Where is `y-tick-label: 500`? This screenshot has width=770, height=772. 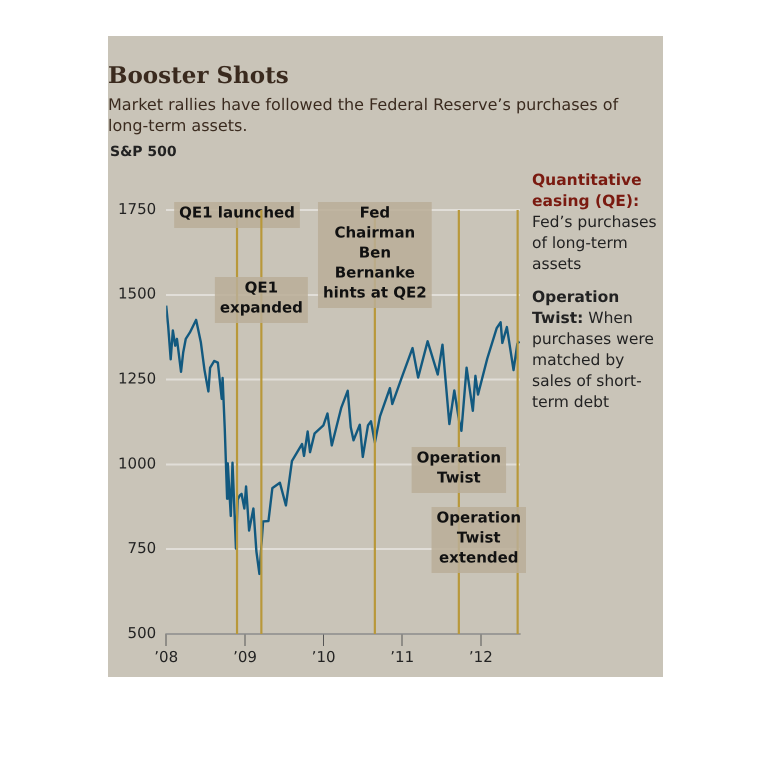
y-tick-label: 500 is located at coordinates (142, 633).